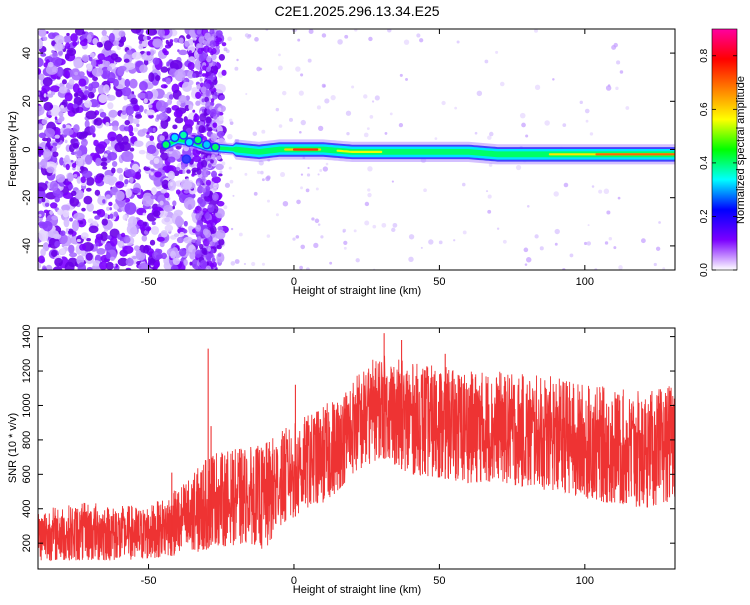  I want to click on colorbar-tick-label: 0.6, so click(704, 109).